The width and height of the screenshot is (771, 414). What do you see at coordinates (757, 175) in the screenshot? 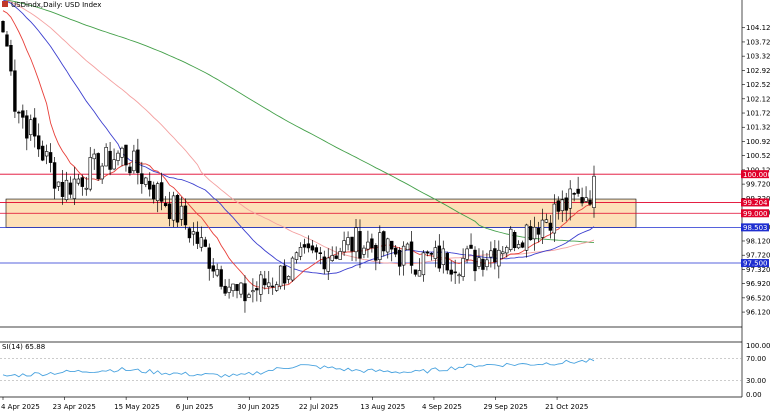
I see `level-tag-label-0: 100.000` at bounding box center [757, 175].